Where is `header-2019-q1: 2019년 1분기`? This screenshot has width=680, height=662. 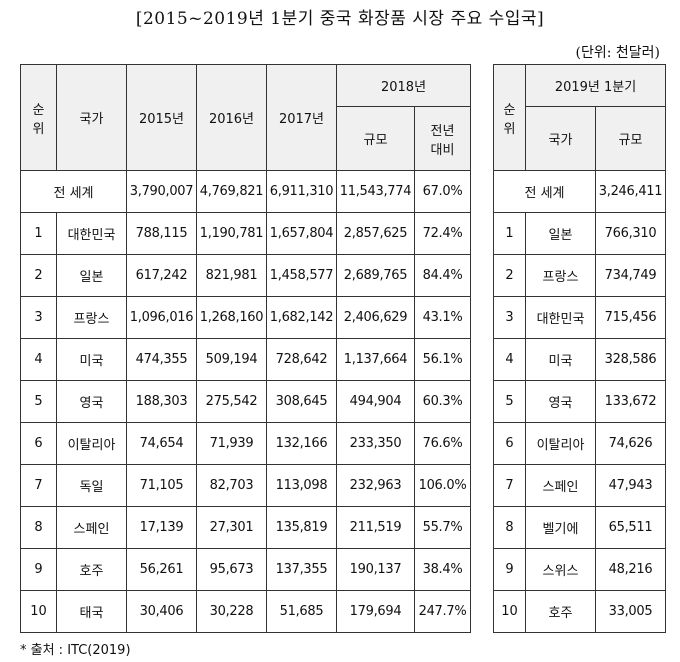
header-2019-q1: 2019년 1분기 is located at coordinates (595, 85).